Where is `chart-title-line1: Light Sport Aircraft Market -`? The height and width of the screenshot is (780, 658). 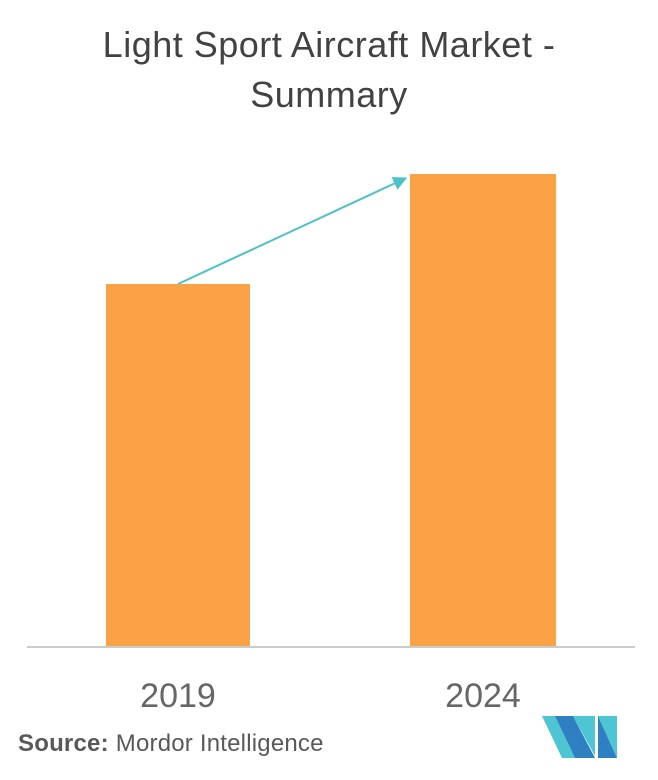
chart-title-line1: Light Sport Aircraft Market - is located at coordinates (329, 44).